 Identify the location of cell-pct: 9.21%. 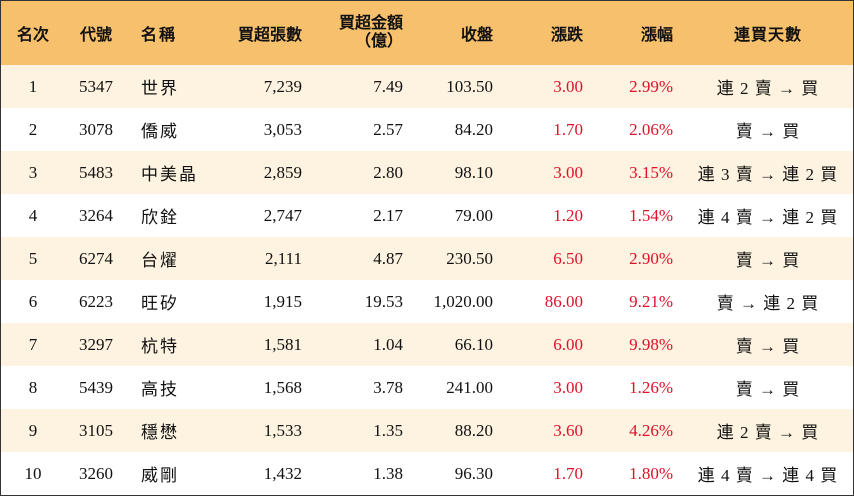
(651, 301).